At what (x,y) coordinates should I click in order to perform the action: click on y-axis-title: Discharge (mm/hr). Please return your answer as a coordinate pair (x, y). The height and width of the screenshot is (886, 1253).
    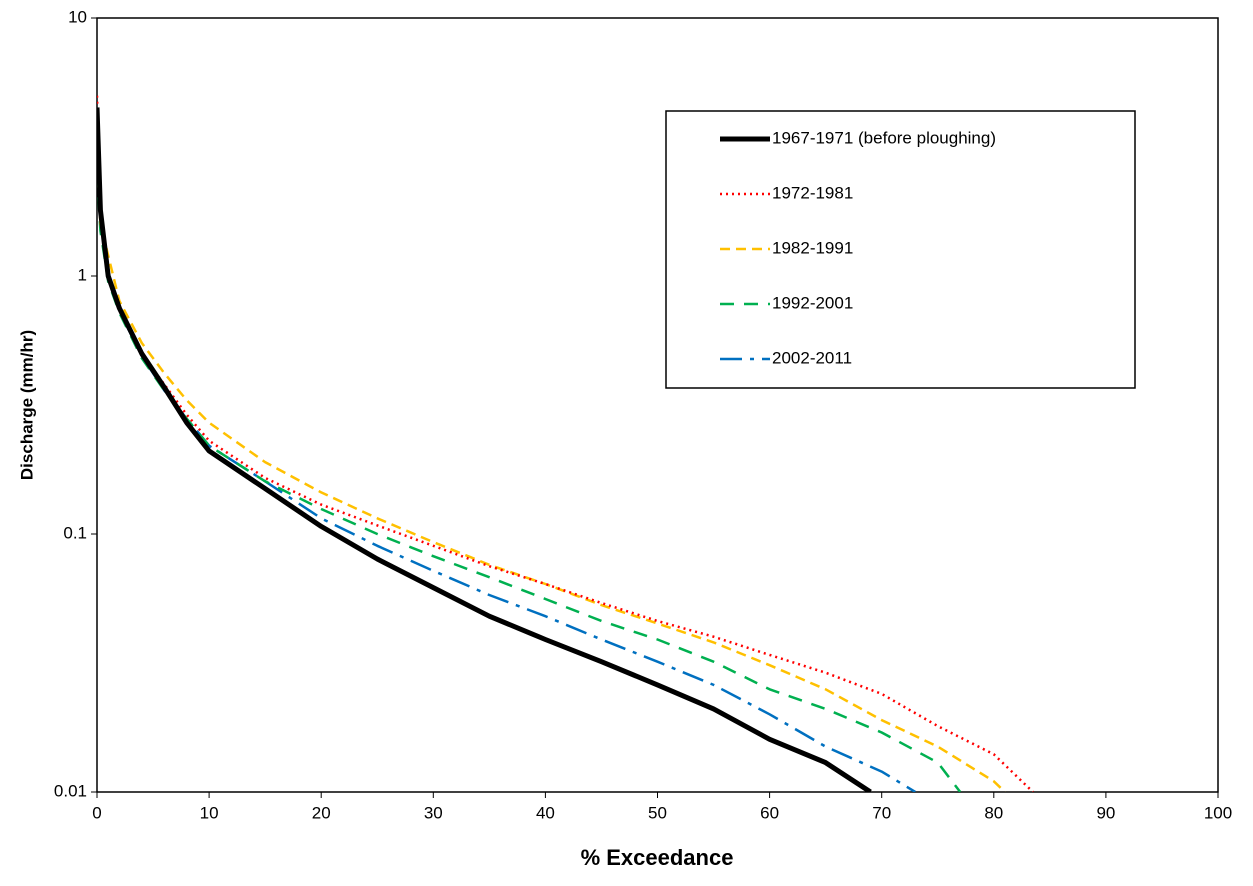
    Looking at the image, I should click on (26, 405).